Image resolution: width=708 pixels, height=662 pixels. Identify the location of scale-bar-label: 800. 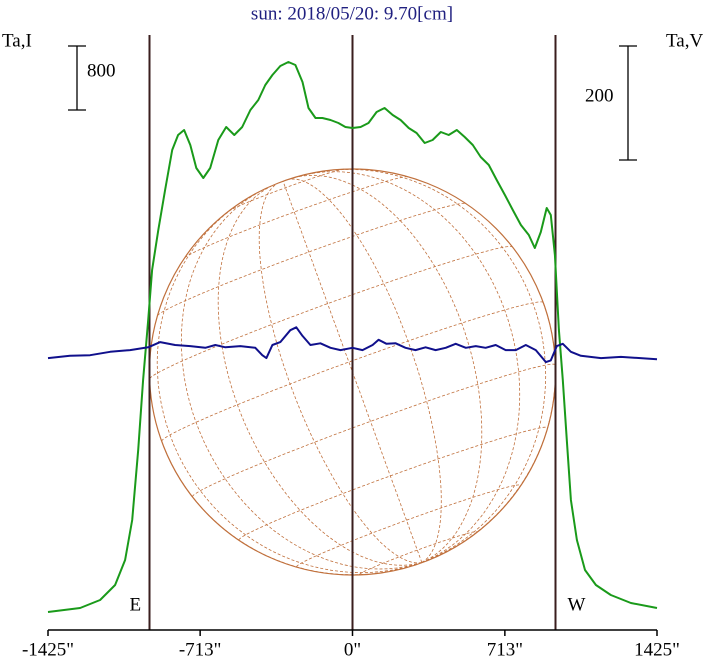
(101, 70).